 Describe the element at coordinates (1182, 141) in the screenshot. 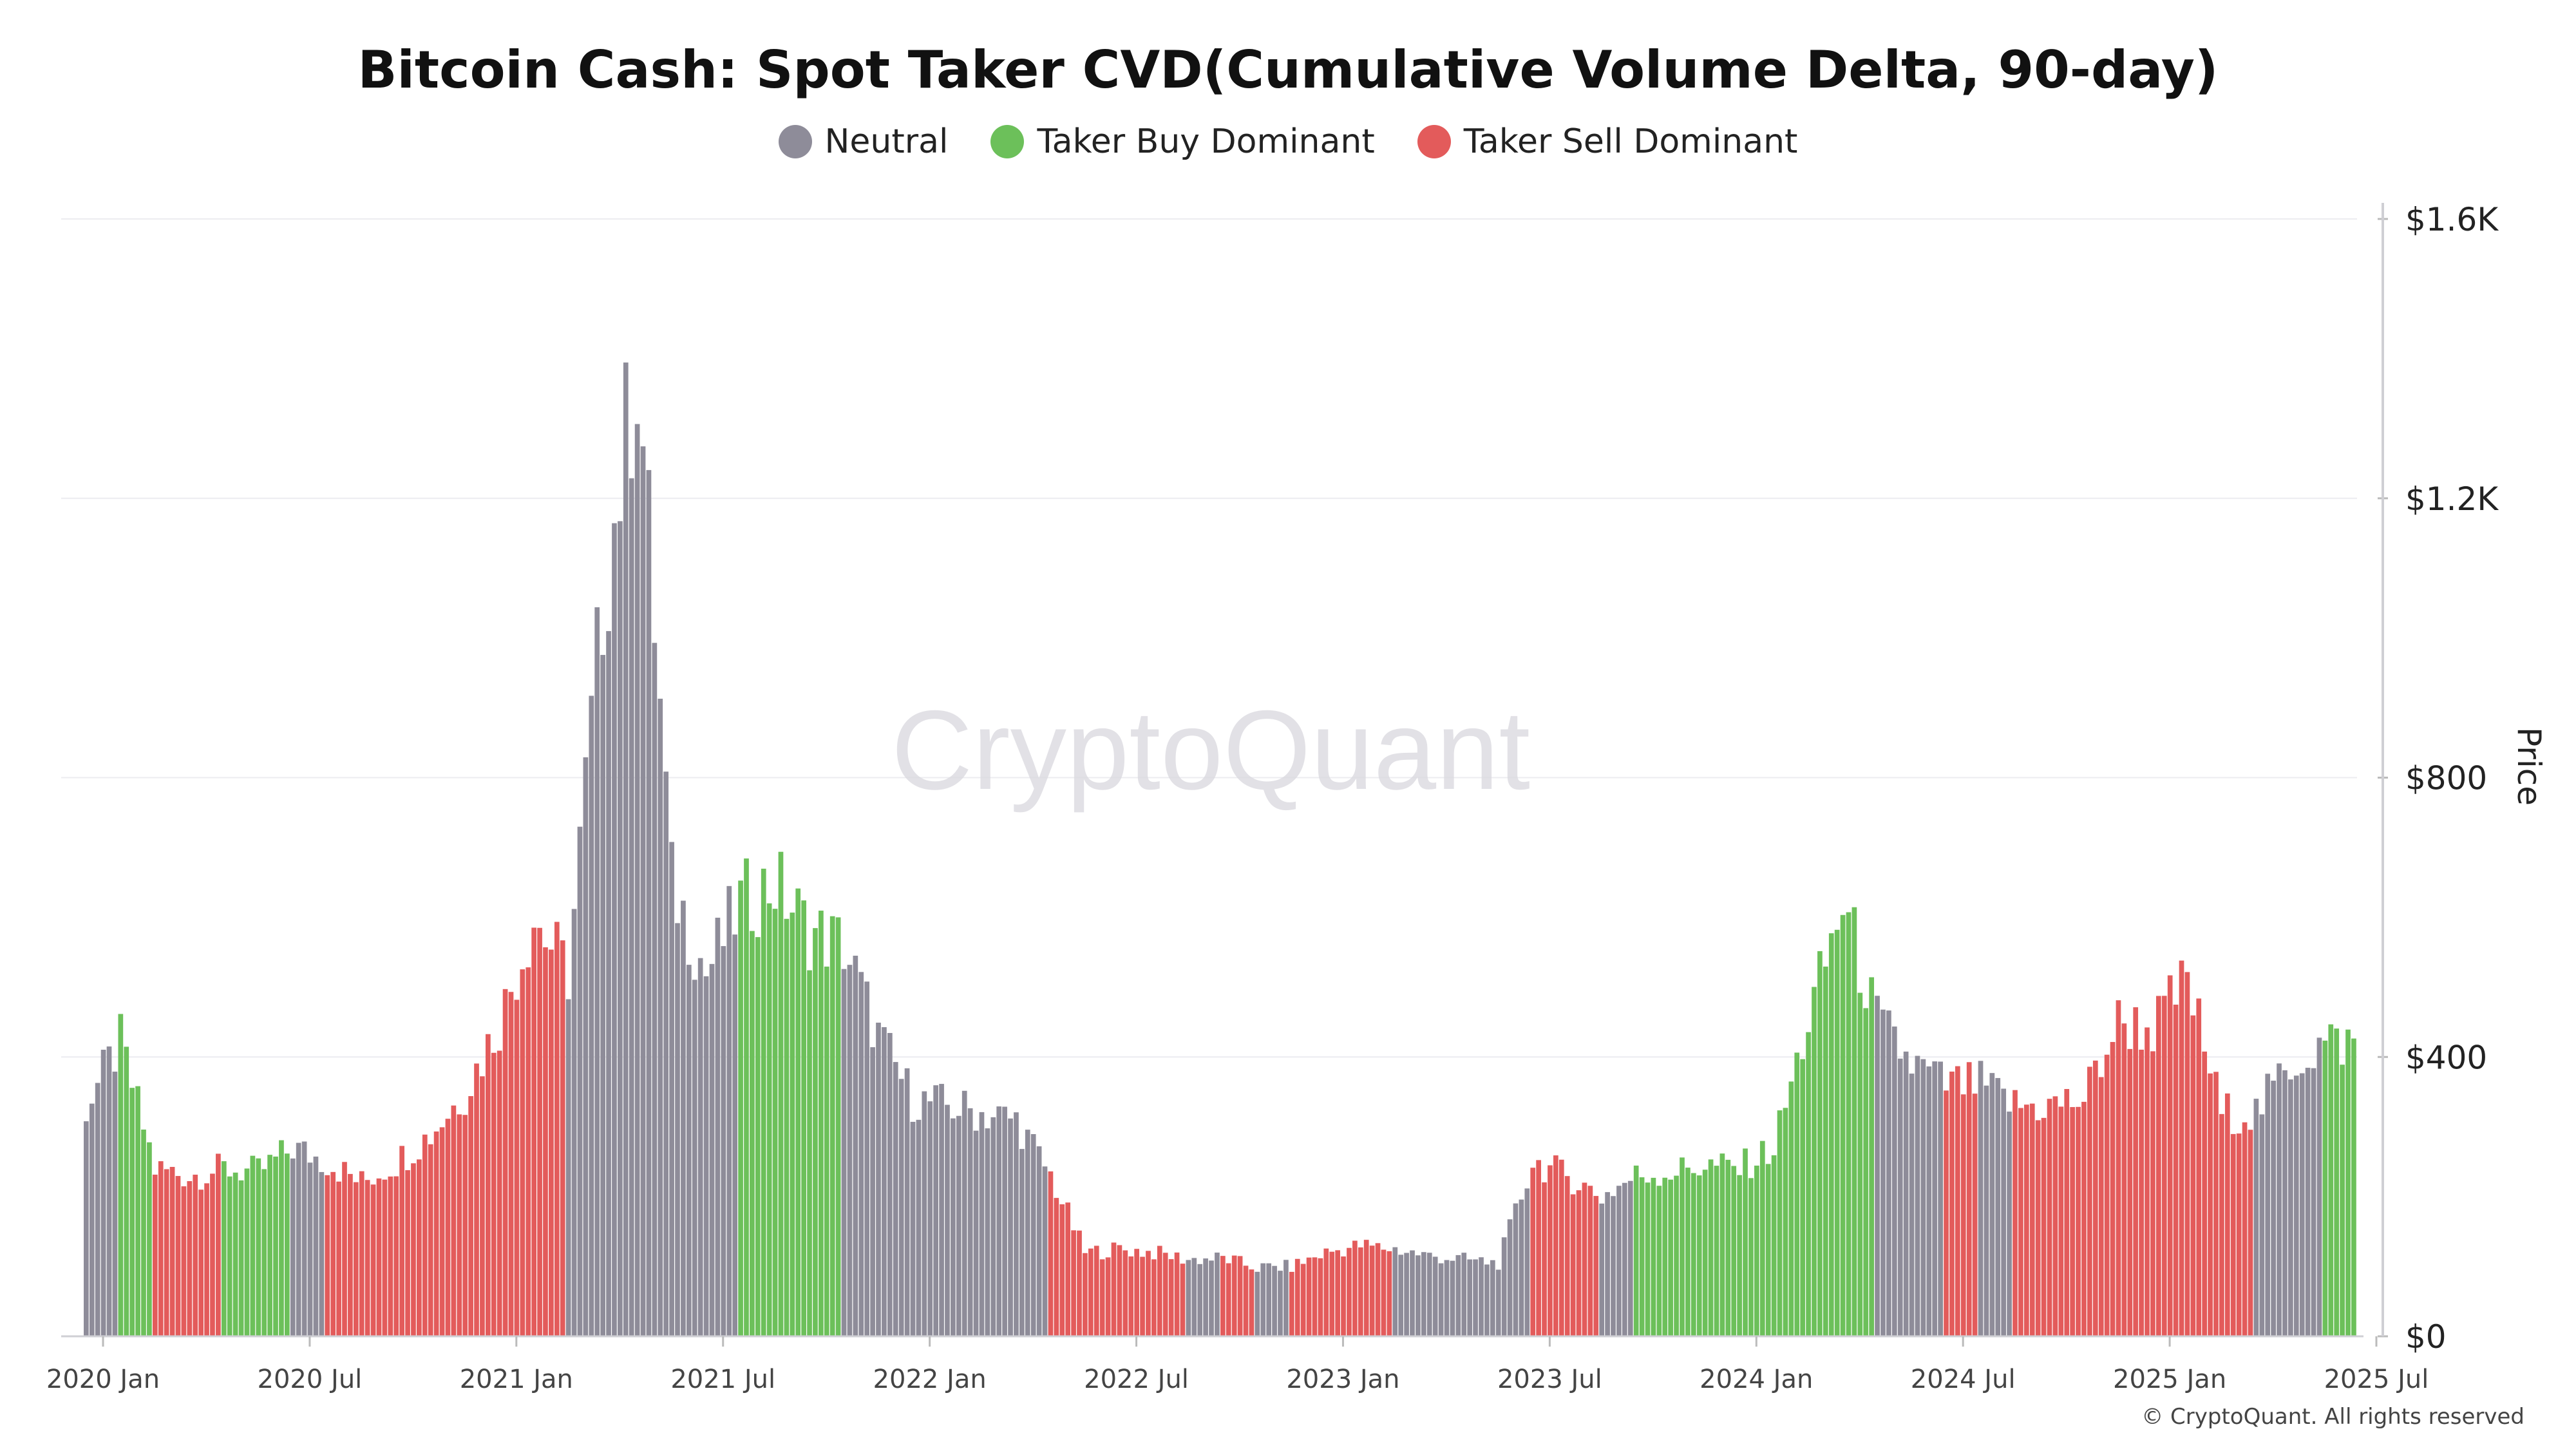

I see `legend-item-taker-buy: Taker Buy Dominant` at that location.